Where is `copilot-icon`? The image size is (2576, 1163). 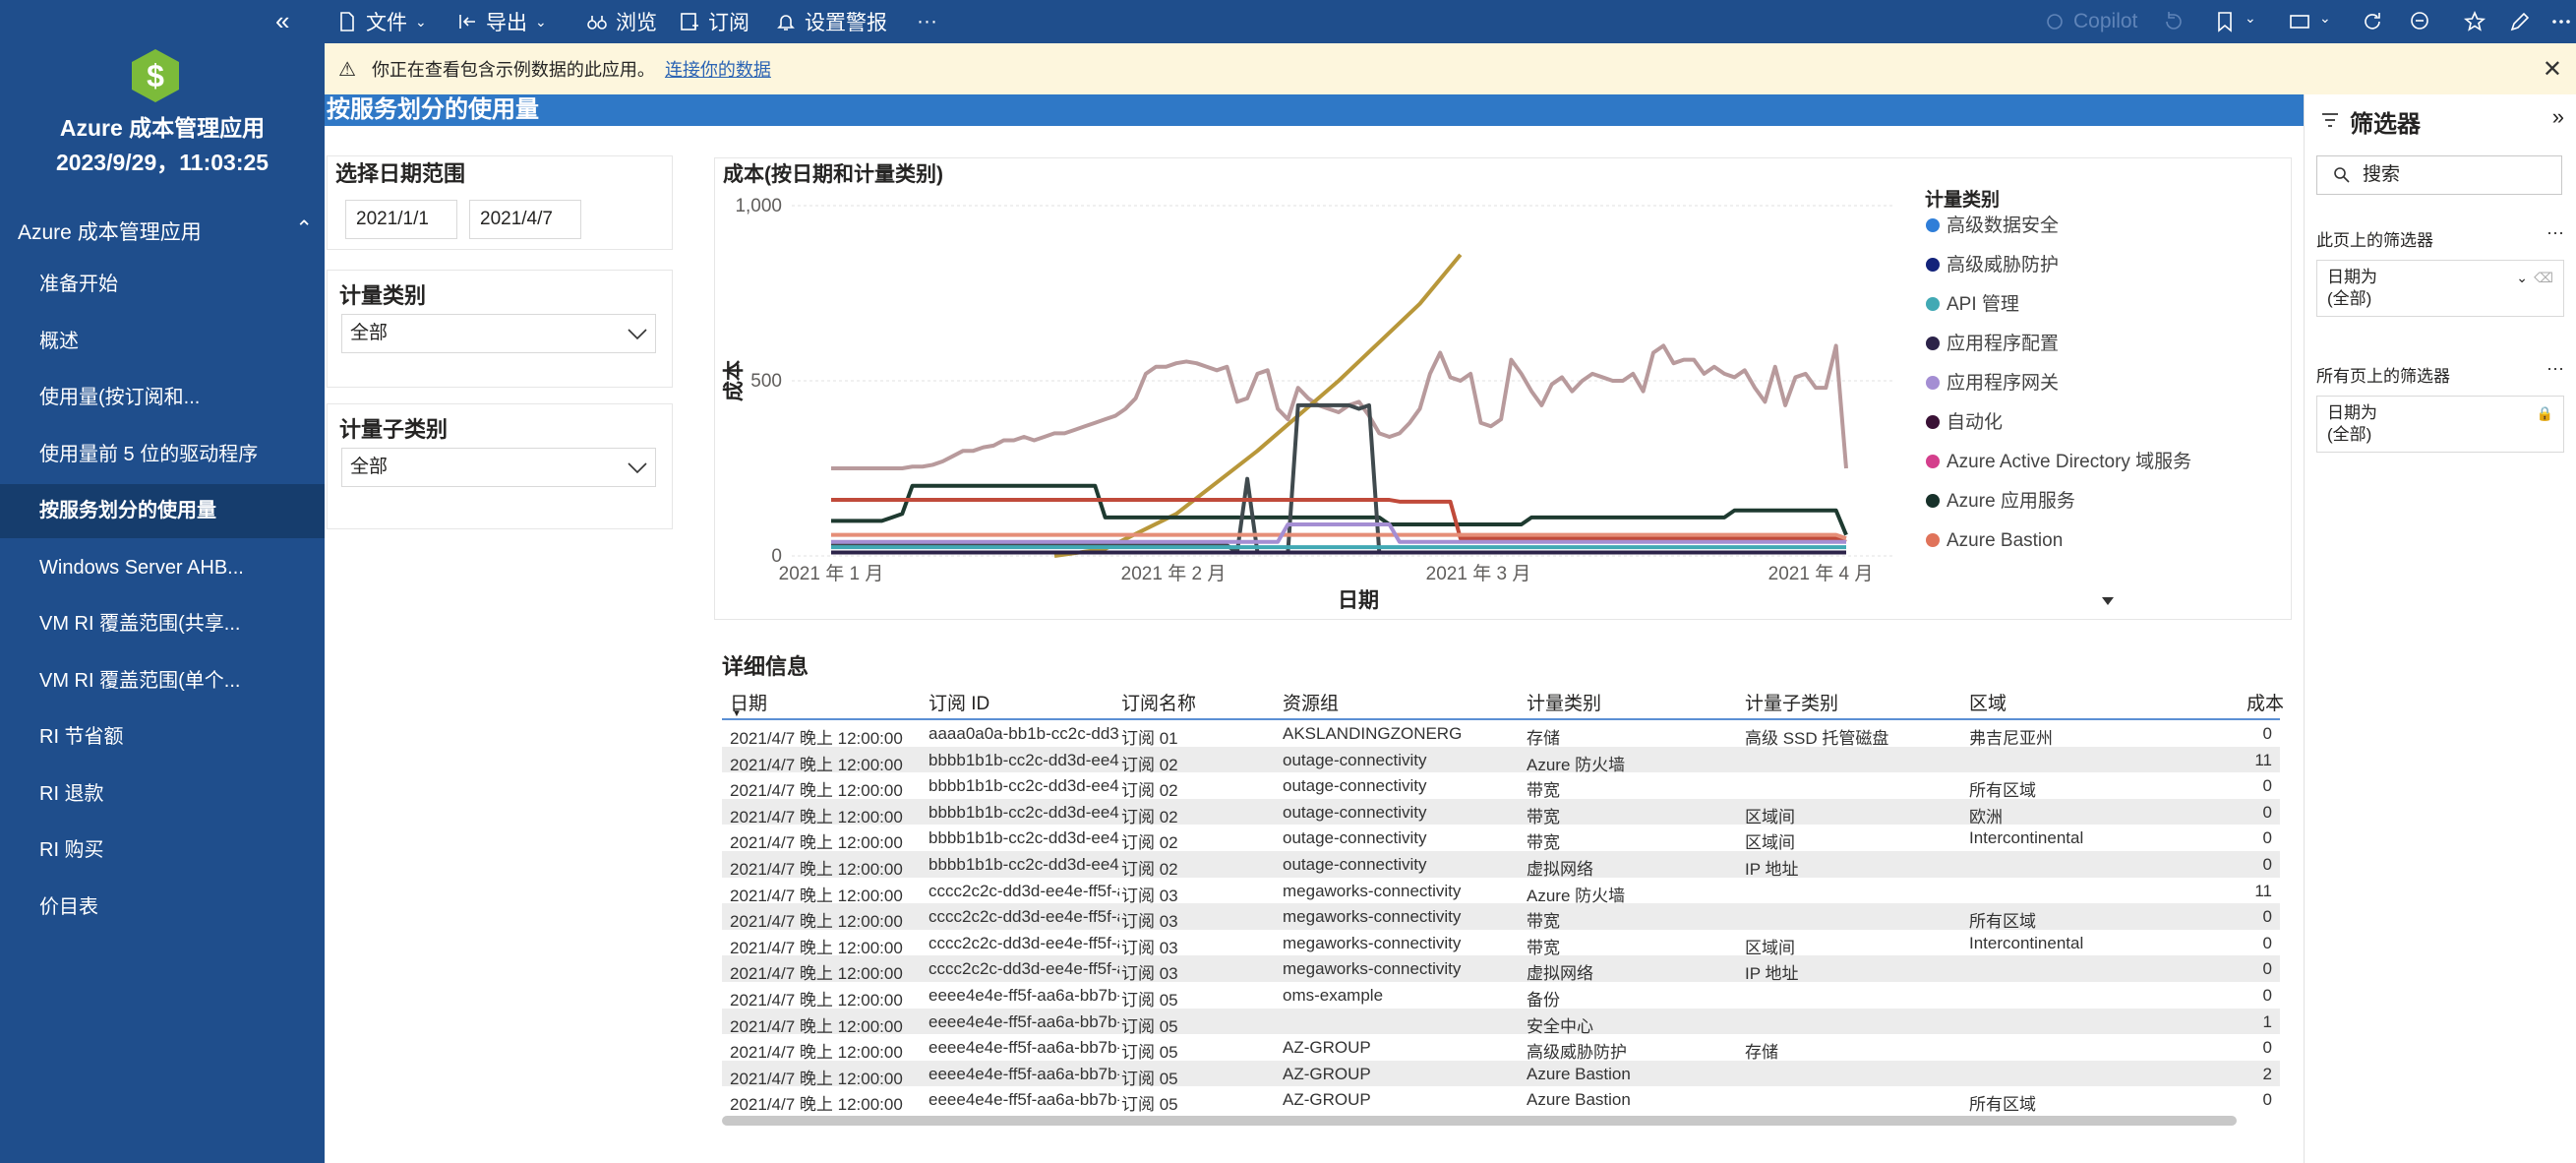 copilot-icon is located at coordinates (2055, 22).